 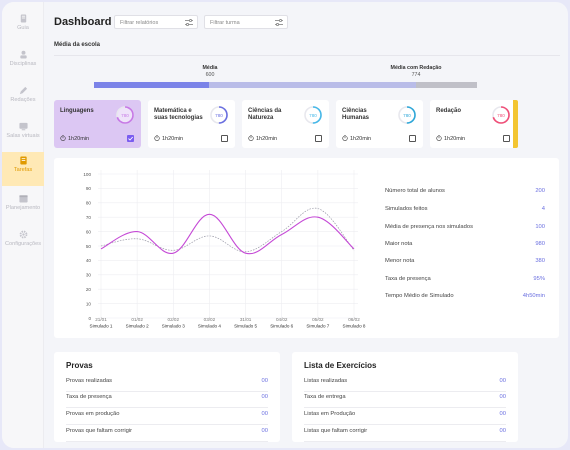 What do you see at coordinates (465, 296) in the screenshot?
I see `stat-row: Tempo Médio de Simulado 4h50min` at bounding box center [465, 296].